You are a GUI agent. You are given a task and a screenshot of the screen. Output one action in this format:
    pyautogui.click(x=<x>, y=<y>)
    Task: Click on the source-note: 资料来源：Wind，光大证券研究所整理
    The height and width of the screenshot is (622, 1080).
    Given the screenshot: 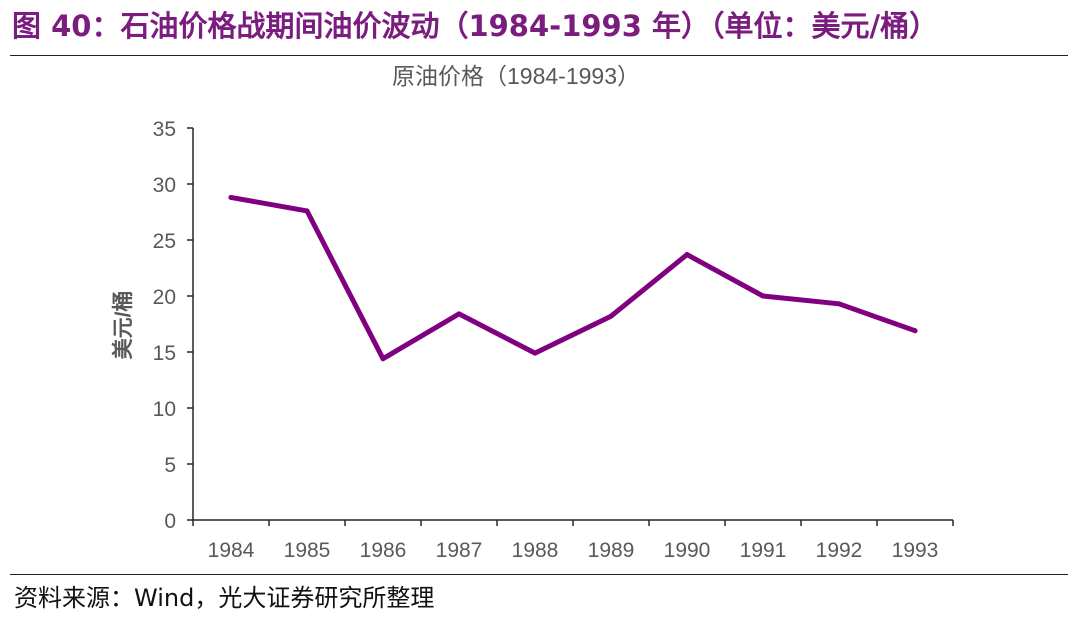 What is the action you would take?
    pyautogui.click(x=224, y=598)
    